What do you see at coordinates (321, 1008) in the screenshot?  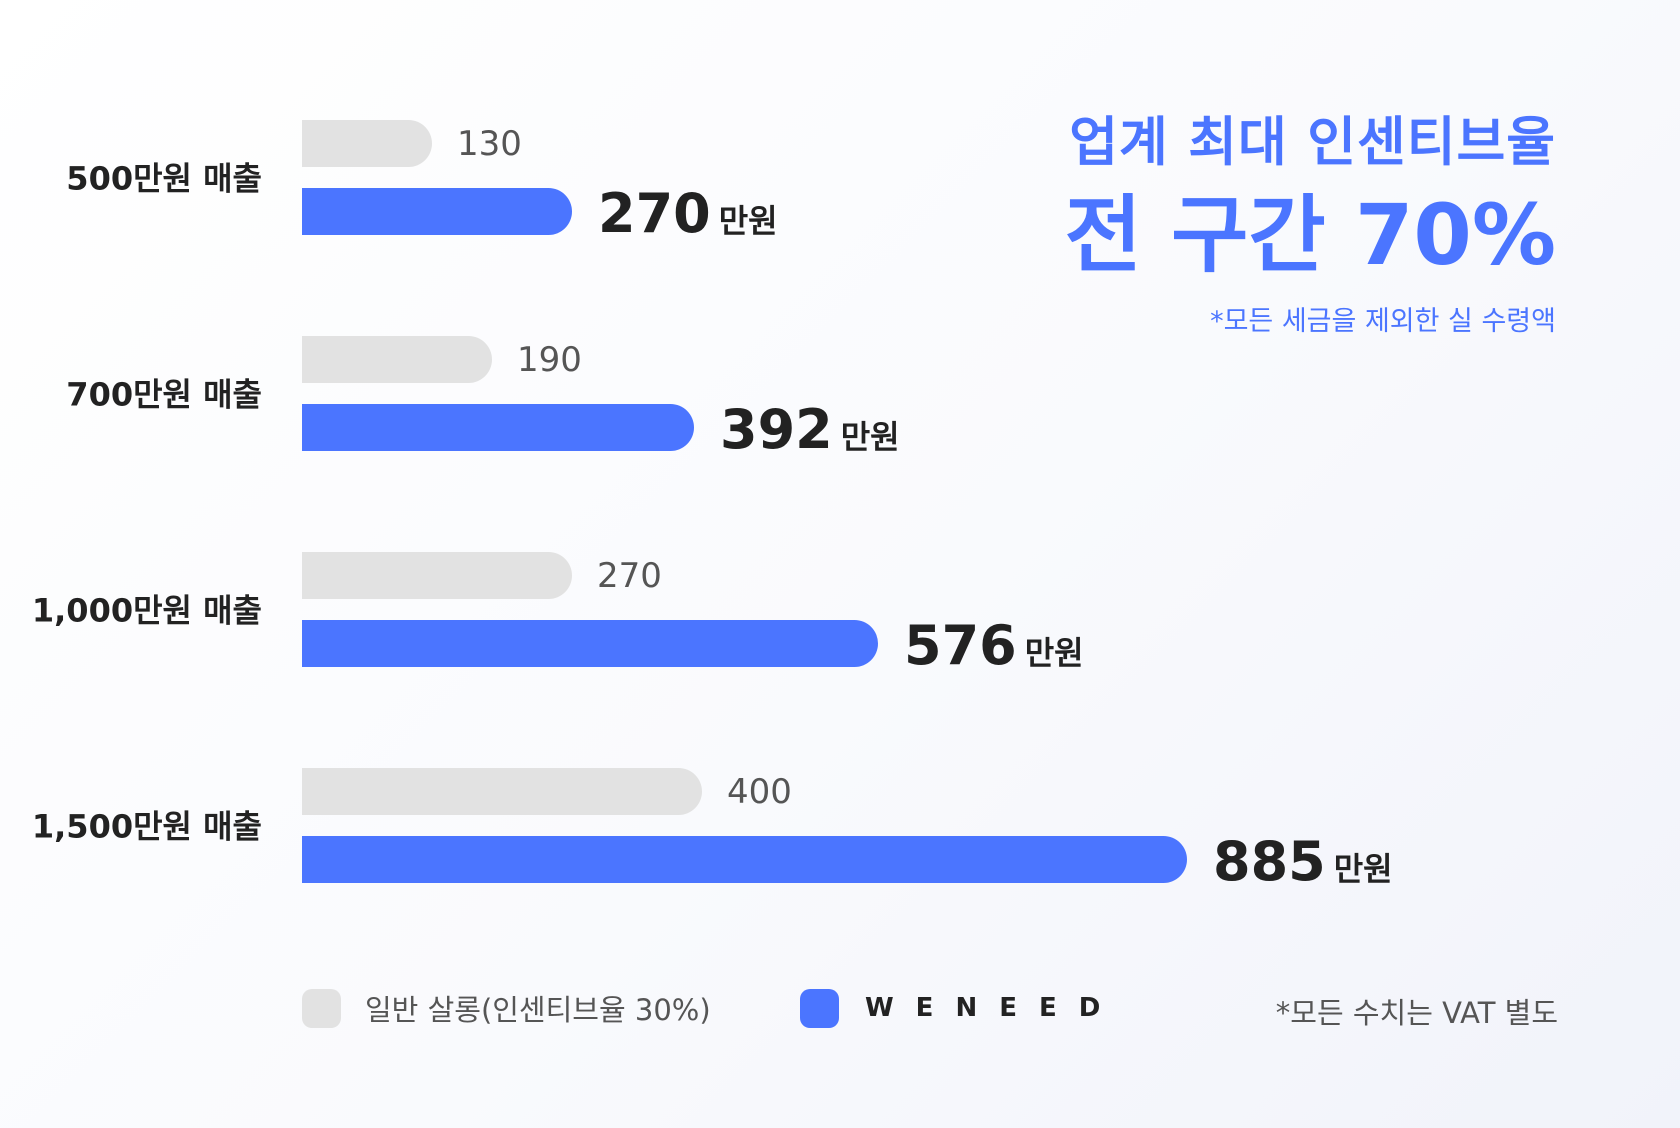 I see `legend-swatch-general` at bounding box center [321, 1008].